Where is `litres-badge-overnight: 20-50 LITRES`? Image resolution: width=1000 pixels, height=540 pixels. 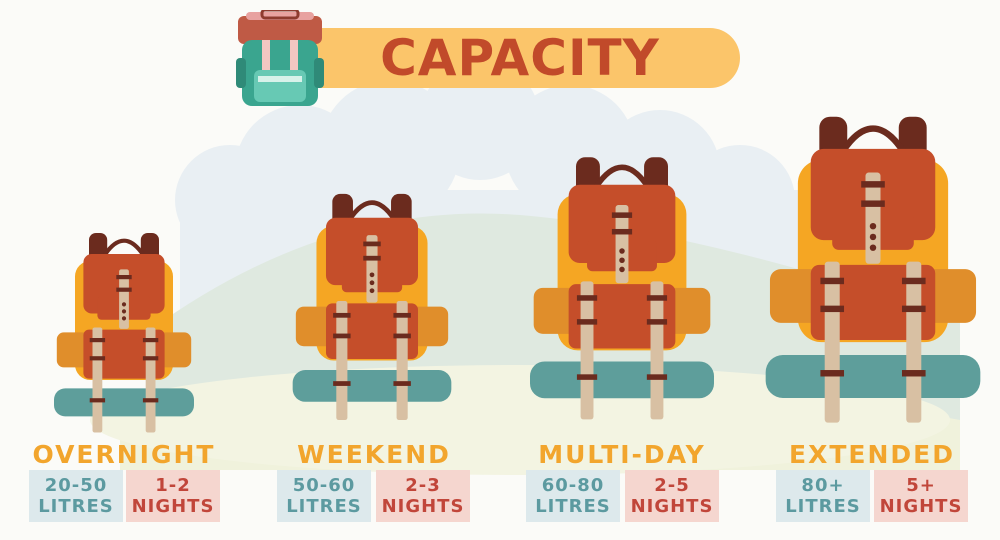 litres-badge-overnight: 20-50 LITRES is located at coordinates (76, 496).